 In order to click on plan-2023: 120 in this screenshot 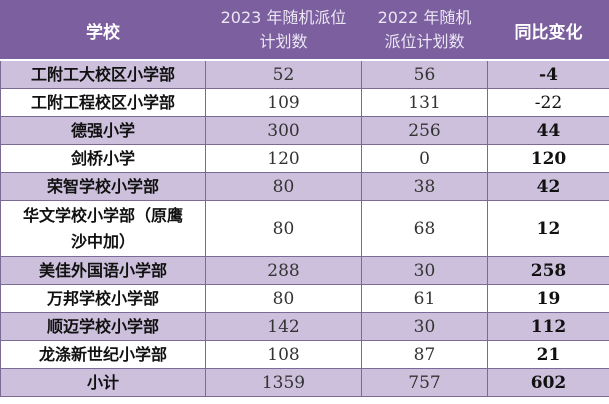, I will do `click(283, 158)`.